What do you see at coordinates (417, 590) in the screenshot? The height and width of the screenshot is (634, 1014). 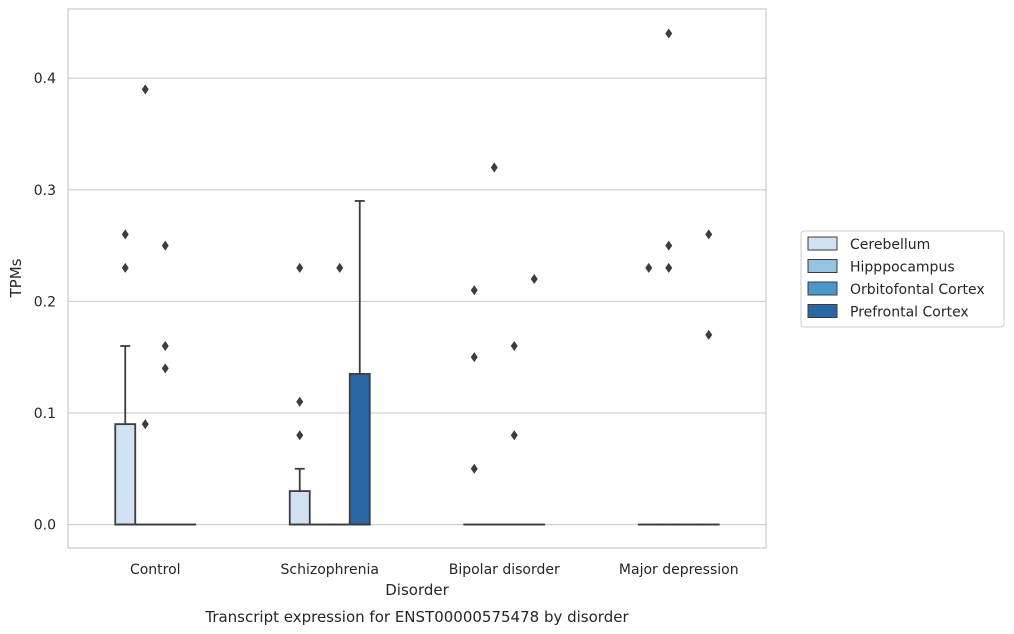 I see `x-axis-label: Disorder` at bounding box center [417, 590].